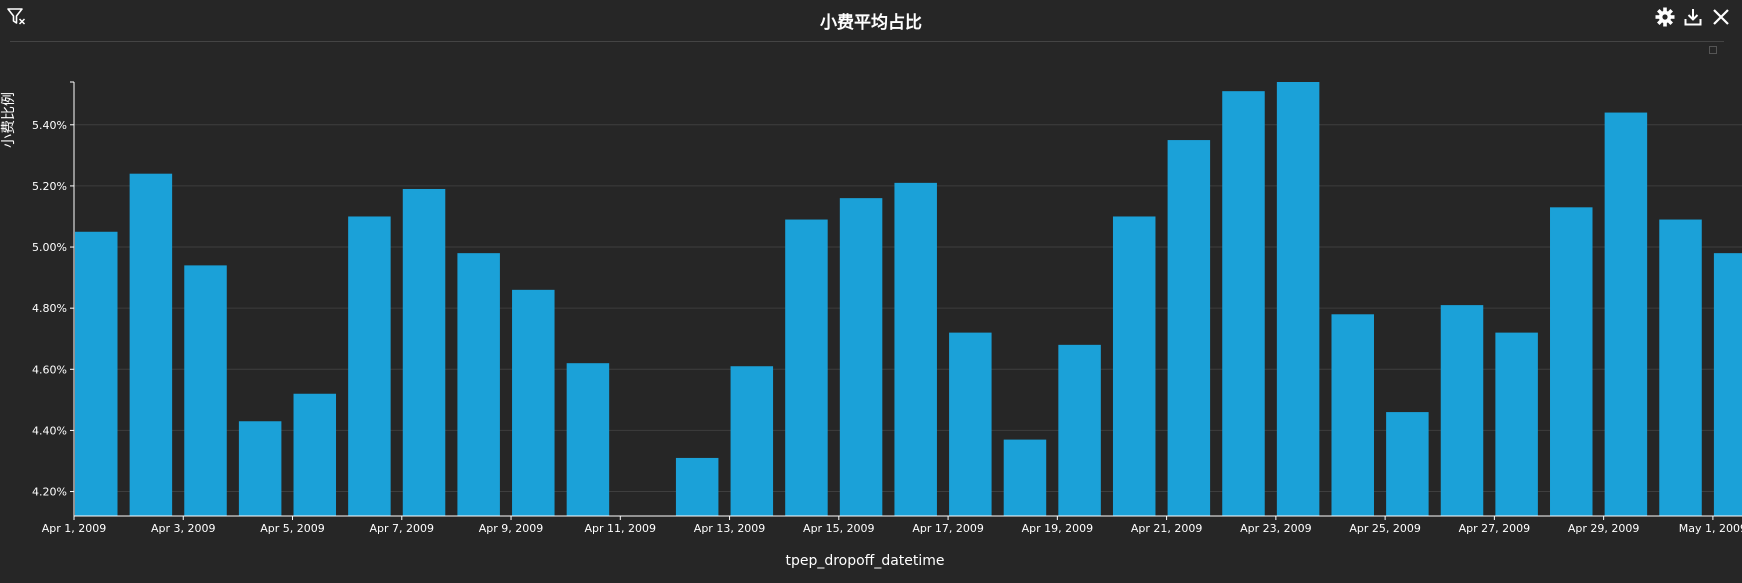 Image resolution: width=1742 pixels, height=583 pixels. What do you see at coordinates (49, 125) in the screenshot?
I see `y-tick-label: 5.40%` at bounding box center [49, 125].